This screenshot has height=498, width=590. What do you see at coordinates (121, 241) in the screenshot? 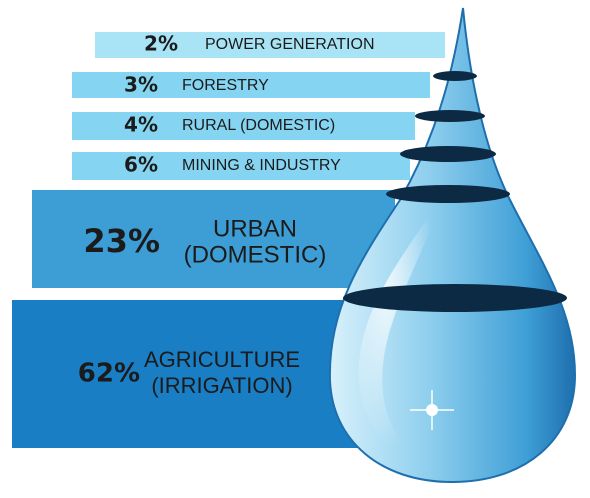
I see `percent: 23%` at bounding box center [121, 241].